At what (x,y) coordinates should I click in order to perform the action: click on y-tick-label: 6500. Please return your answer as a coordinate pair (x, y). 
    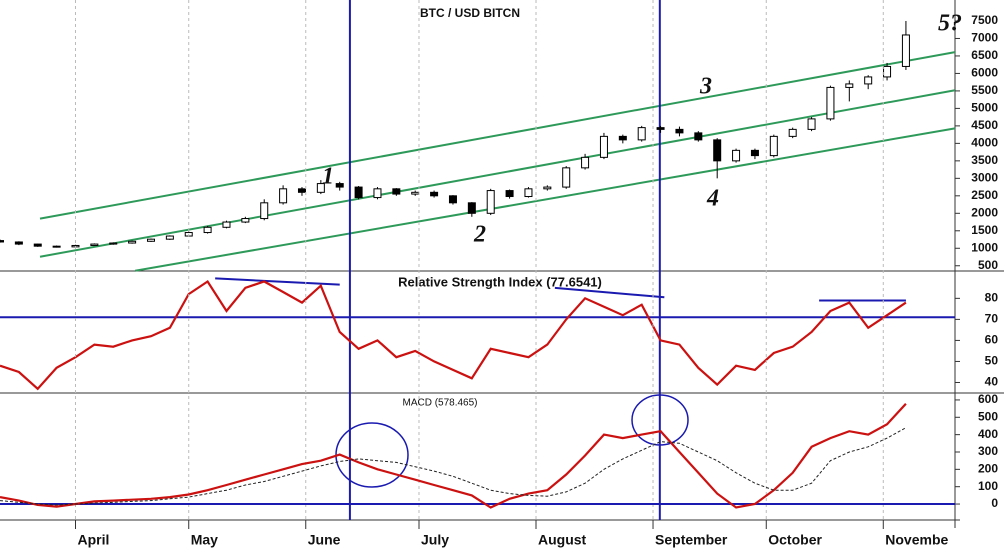
    Looking at the image, I should click on (984, 55).